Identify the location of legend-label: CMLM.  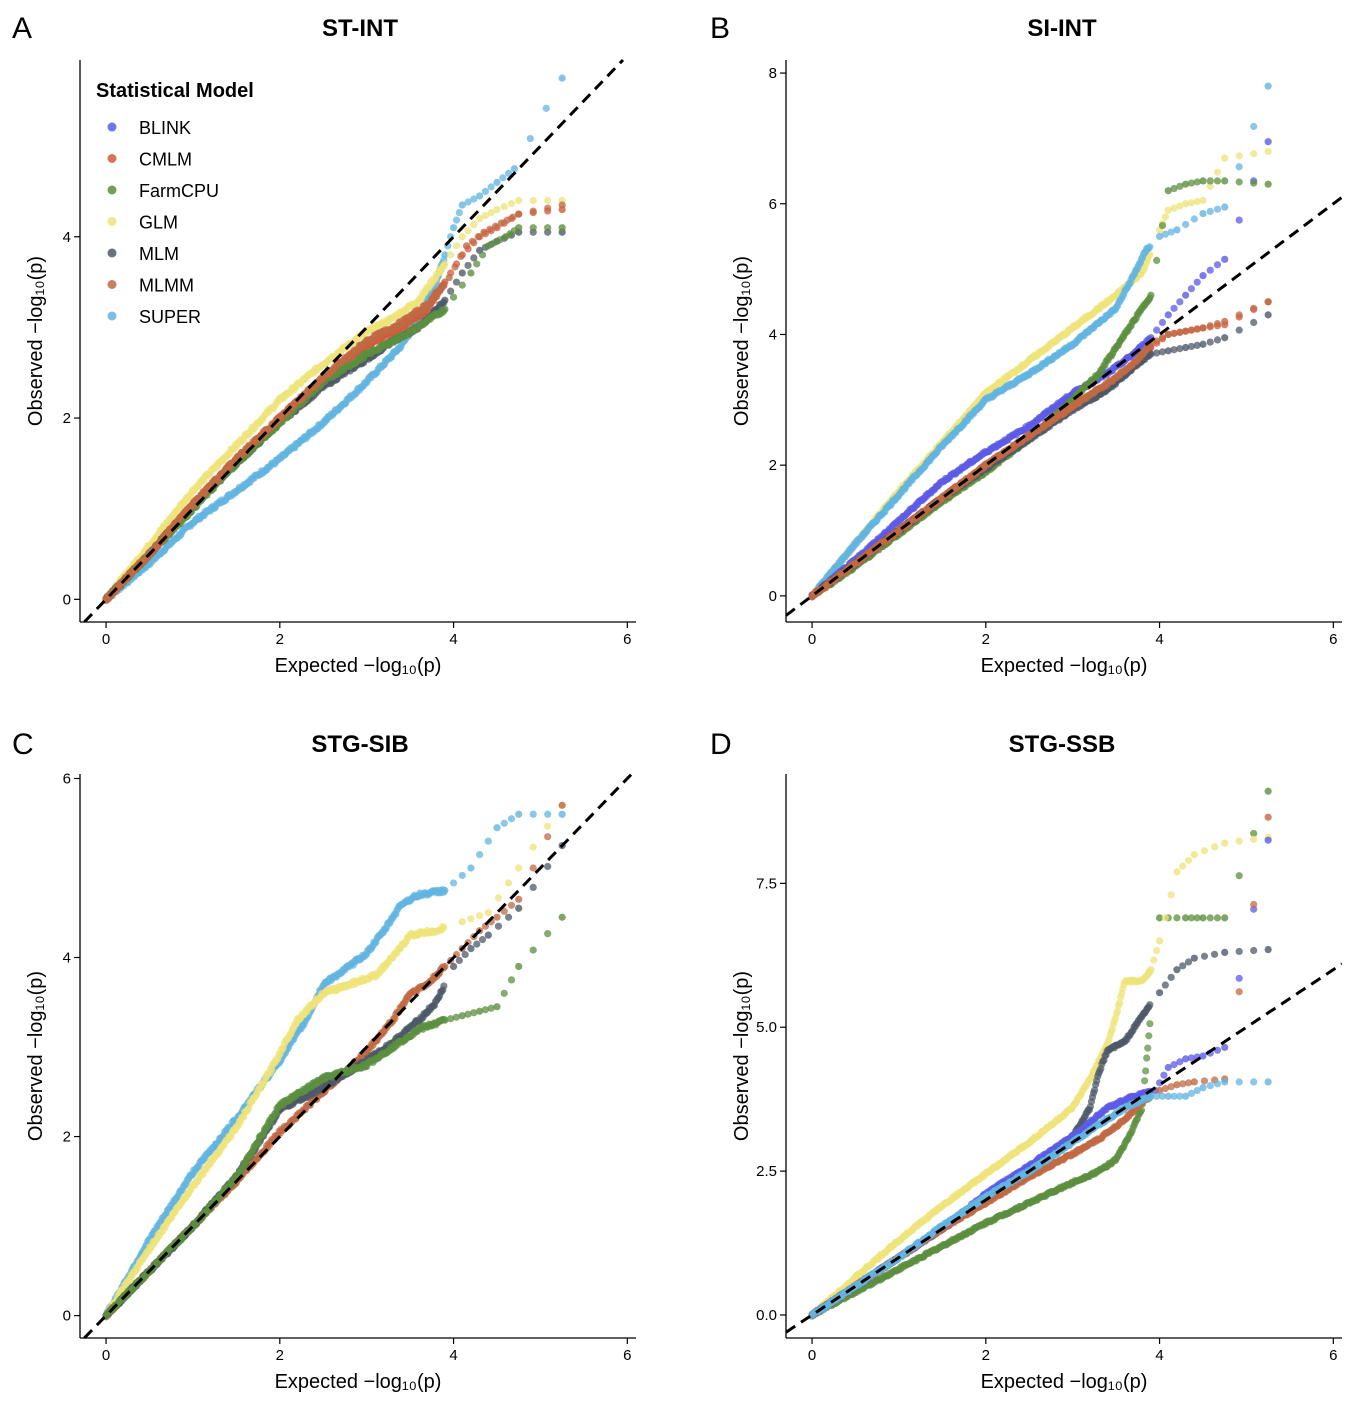
(165, 160).